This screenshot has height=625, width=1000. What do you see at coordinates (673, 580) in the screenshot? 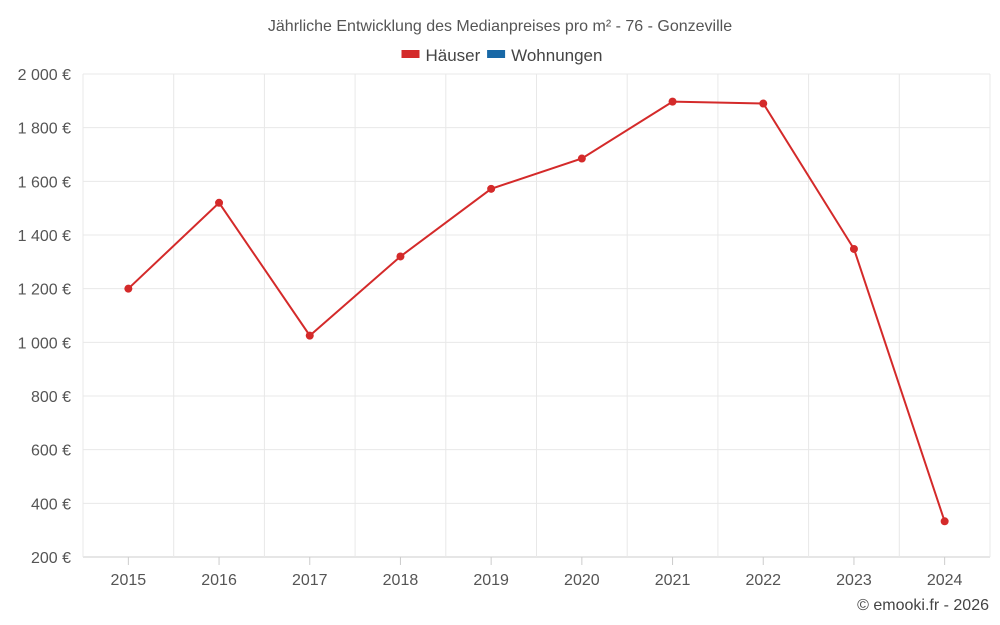
I see `x-tick-label: 2021` at bounding box center [673, 580].